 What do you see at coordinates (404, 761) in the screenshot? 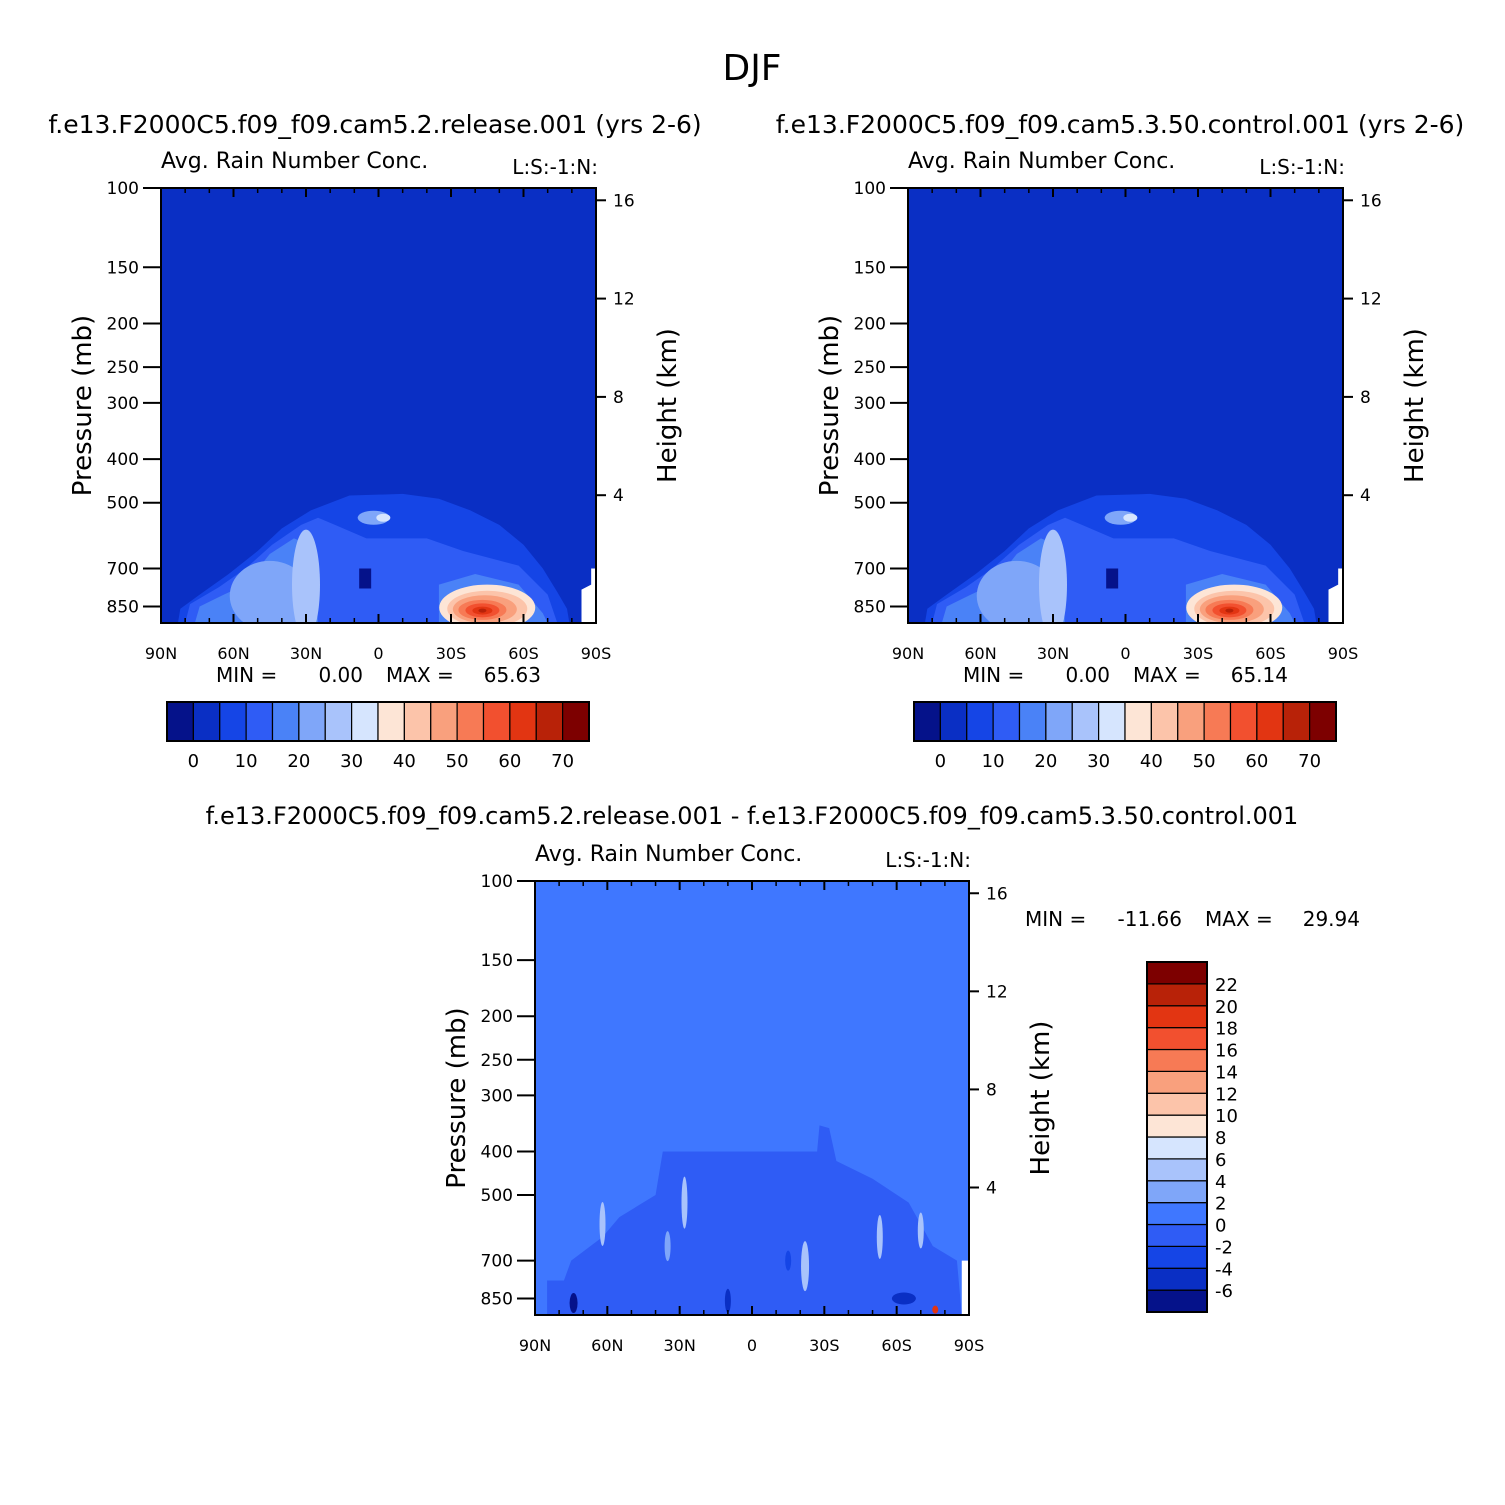
I see `colorbar-label: 40` at bounding box center [404, 761].